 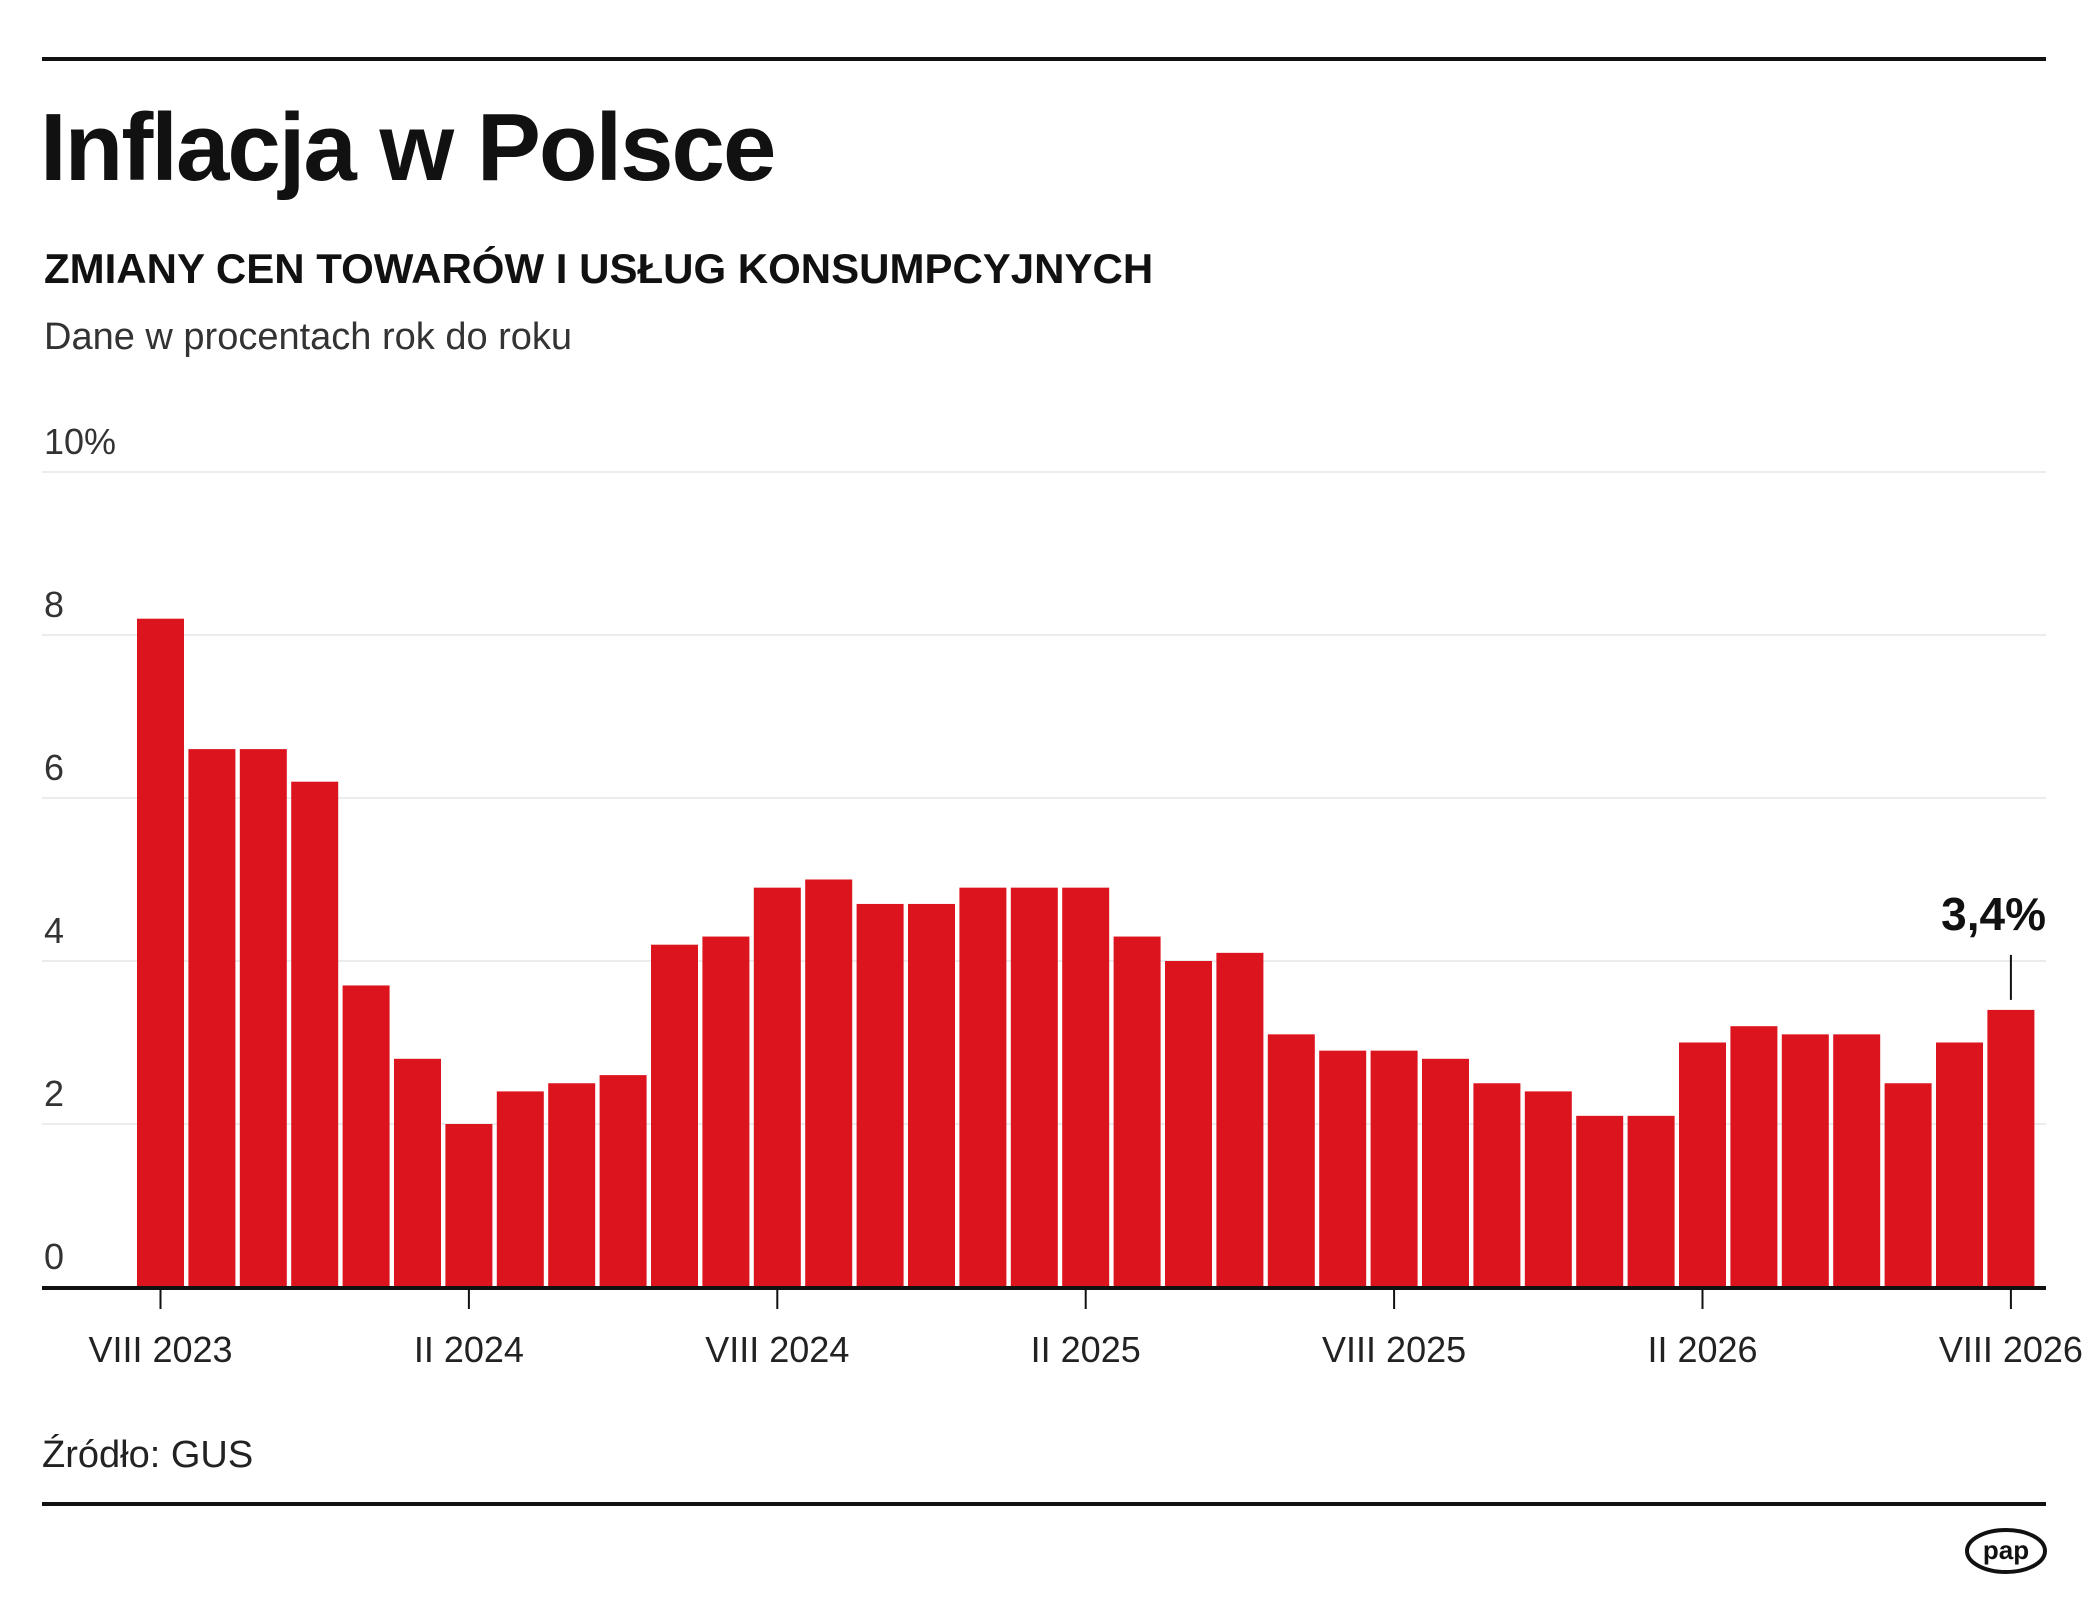 What do you see at coordinates (1086, 1349) in the screenshot?
I see `x-tick-label: II 2025` at bounding box center [1086, 1349].